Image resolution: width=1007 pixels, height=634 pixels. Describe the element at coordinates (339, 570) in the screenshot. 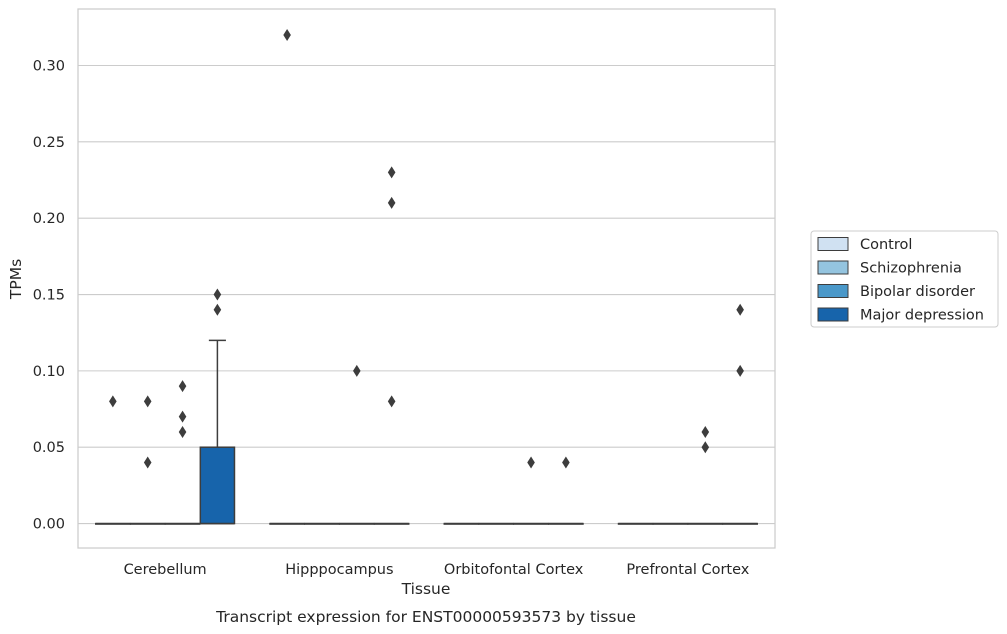

I see `x-tick-label: Hipppocampus` at that location.